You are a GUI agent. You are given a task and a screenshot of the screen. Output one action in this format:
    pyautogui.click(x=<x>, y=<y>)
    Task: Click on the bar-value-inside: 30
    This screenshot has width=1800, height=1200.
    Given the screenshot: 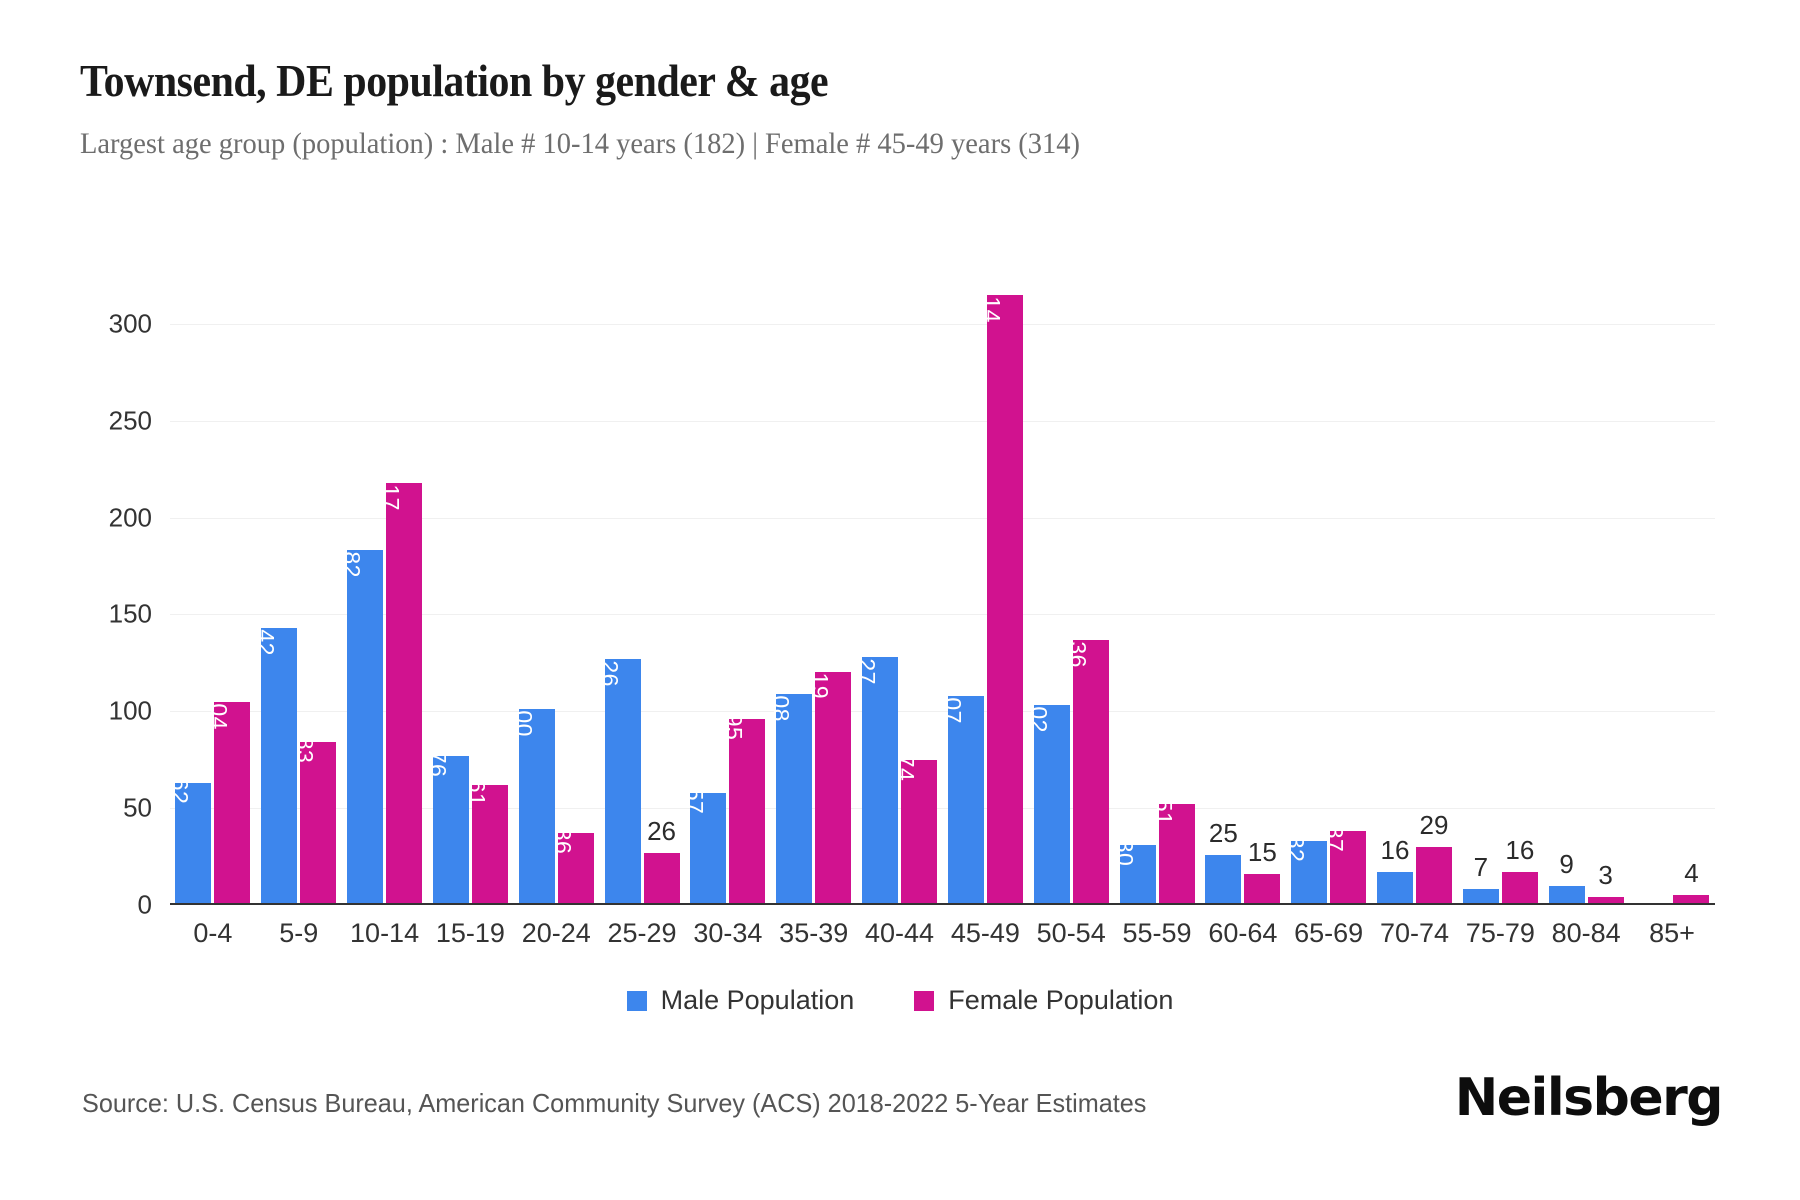 What is the action you would take?
    pyautogui.click(x=1124, y=853)
    